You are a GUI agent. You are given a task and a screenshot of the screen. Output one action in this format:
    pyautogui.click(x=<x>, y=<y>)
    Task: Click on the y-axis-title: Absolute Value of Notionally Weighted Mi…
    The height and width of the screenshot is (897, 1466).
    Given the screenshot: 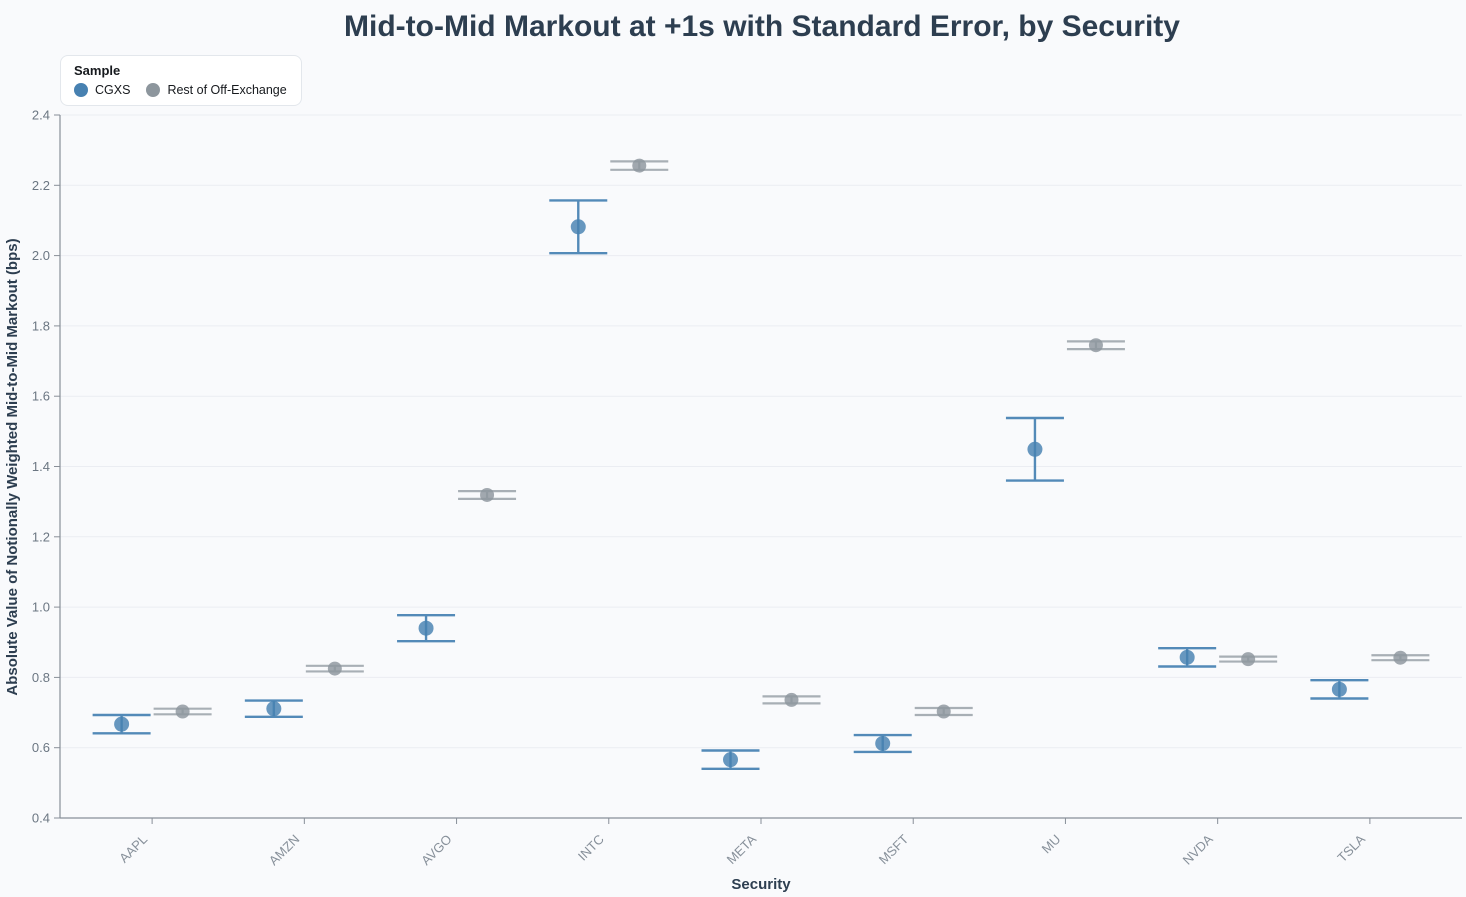 What is the action you would take?
    pyautogui.click(x=12, y=466)
    